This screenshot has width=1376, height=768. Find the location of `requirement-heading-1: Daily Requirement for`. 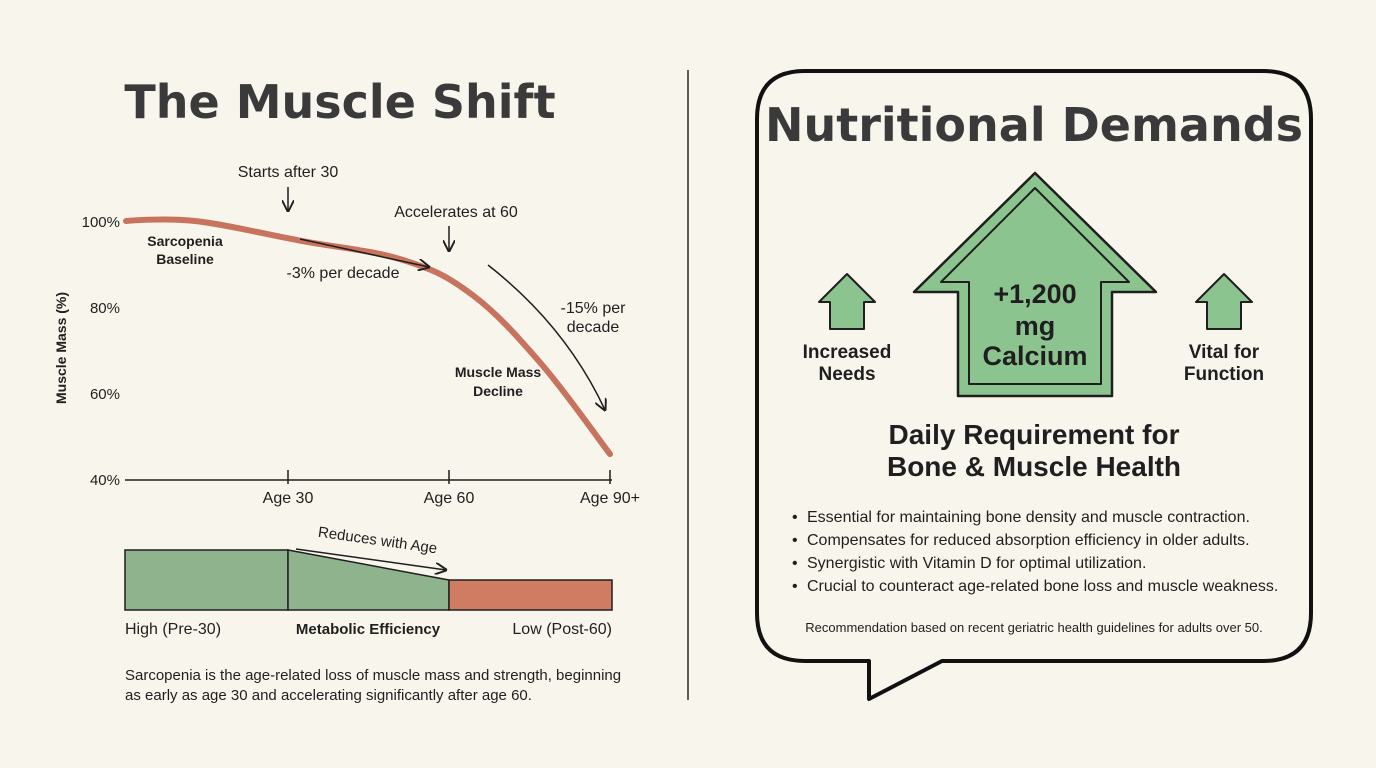

requirement-heading-1: Daily Requirement for is located at coordinates (1034, 434).